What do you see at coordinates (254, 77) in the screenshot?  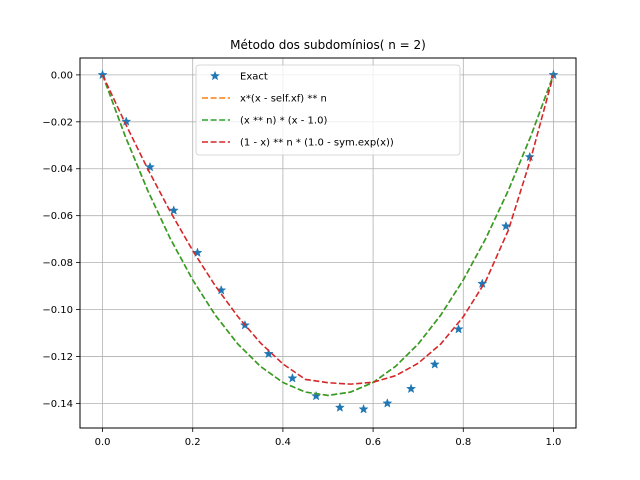 I see `legend-label: Exact` at bounding box center [254, 77].